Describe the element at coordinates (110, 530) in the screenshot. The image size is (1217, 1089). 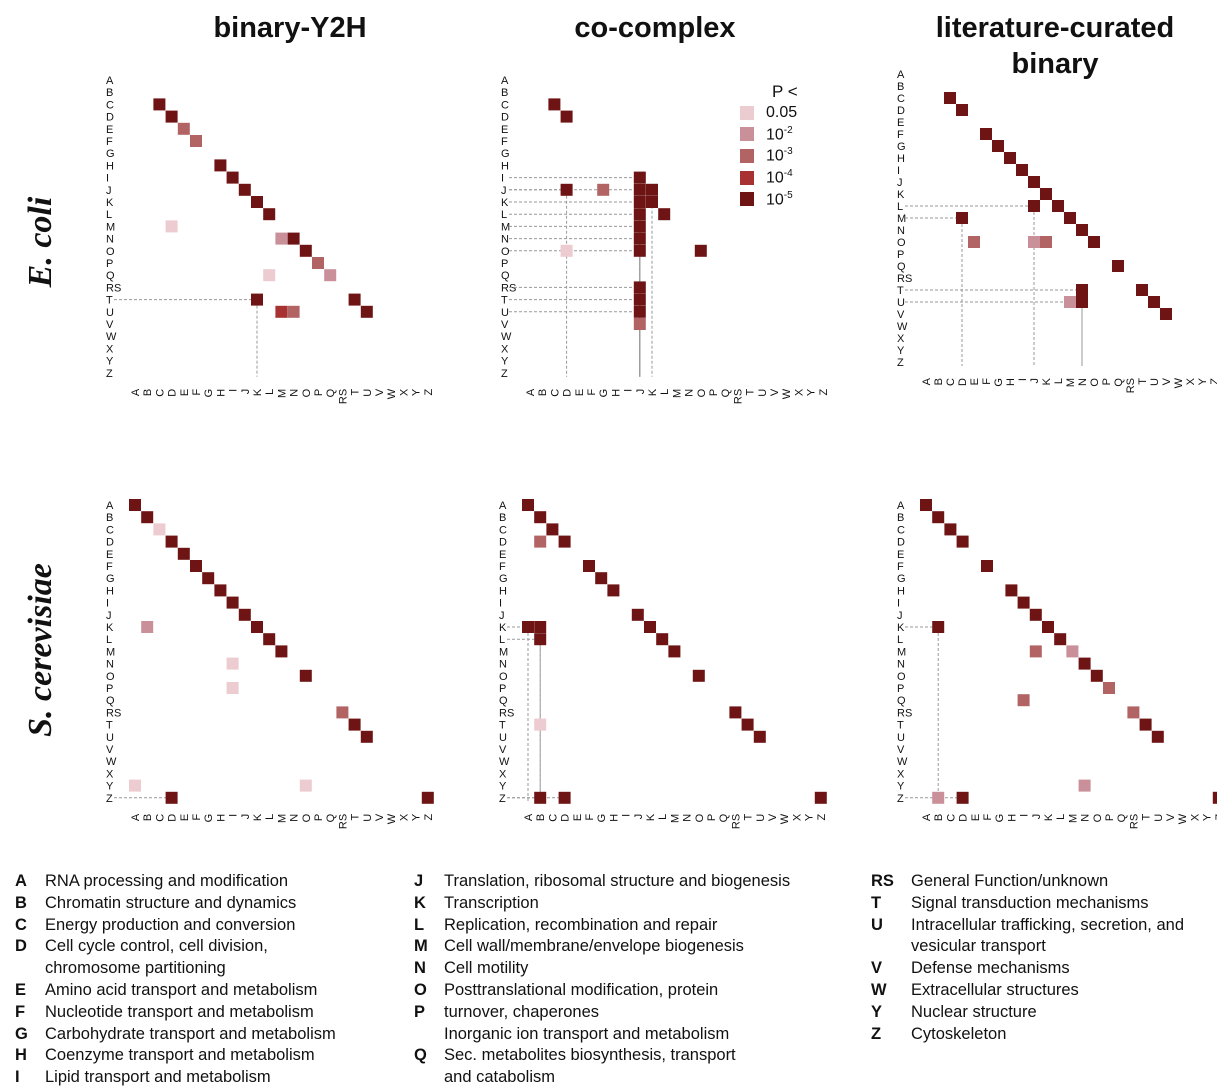
I see `row-label-c: C` at that location.